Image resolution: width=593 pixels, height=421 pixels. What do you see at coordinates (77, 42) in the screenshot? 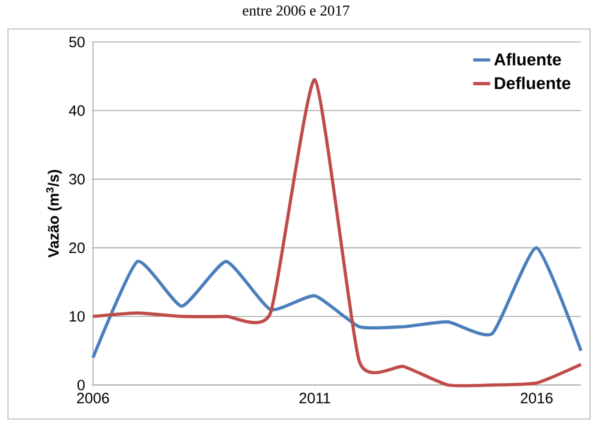
I see `y-tick-label: 50` at bounding box center [77, 42].